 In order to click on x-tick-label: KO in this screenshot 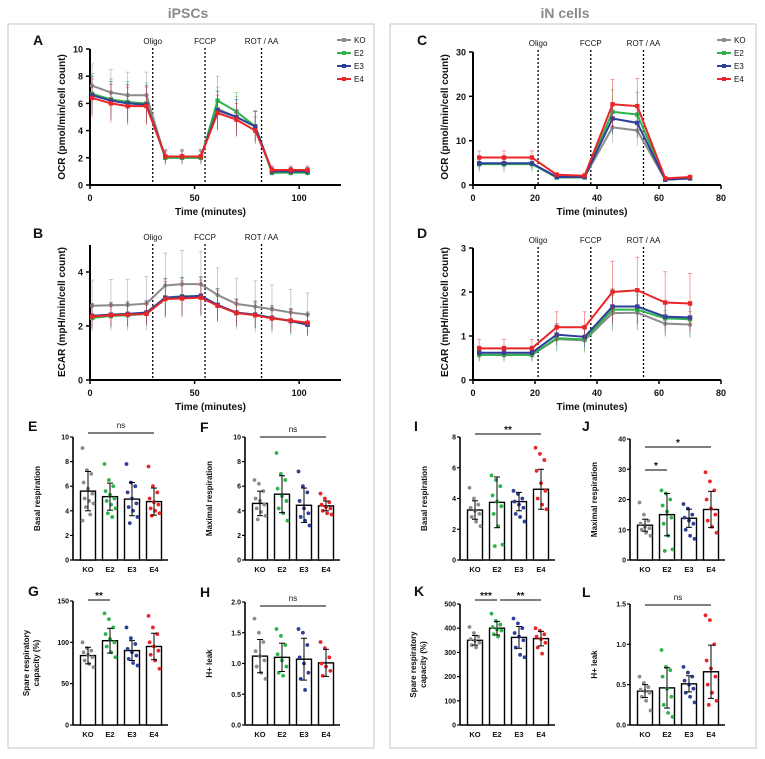, I will do `click(87, 569)`.